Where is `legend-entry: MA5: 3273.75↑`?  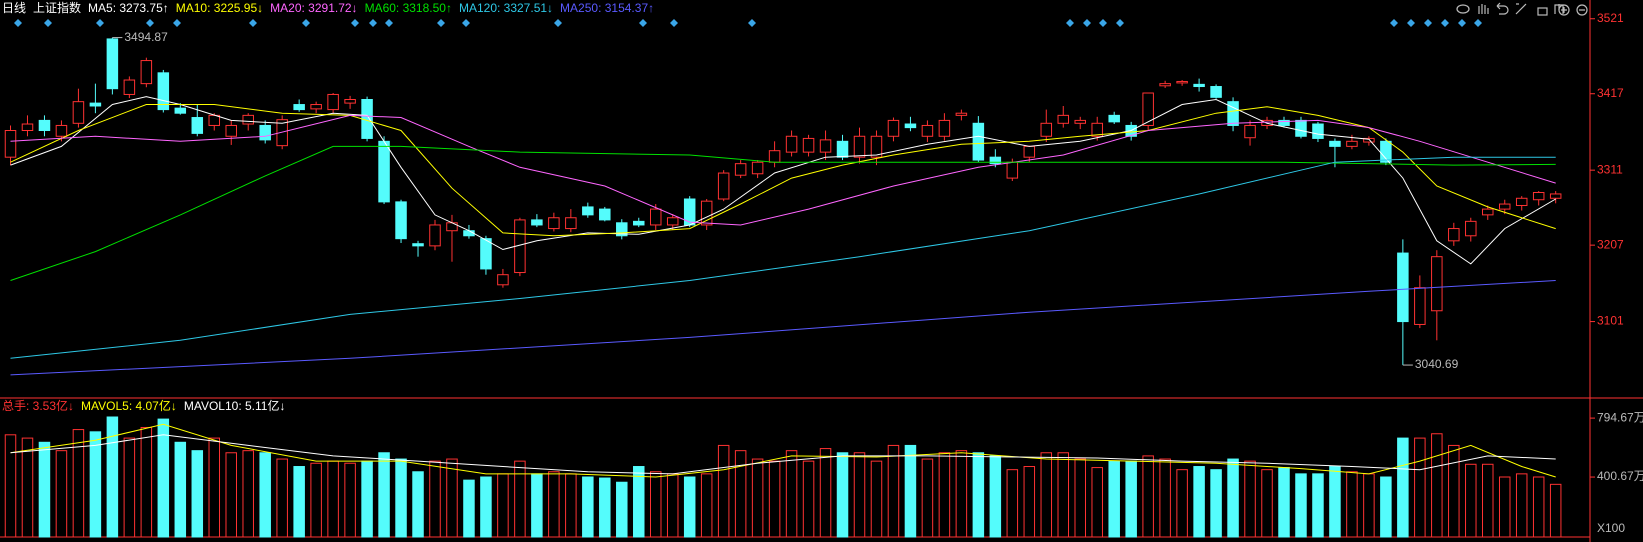
legend-entry: MA5: 3273.75↑ is located at coordinates (128, 8).